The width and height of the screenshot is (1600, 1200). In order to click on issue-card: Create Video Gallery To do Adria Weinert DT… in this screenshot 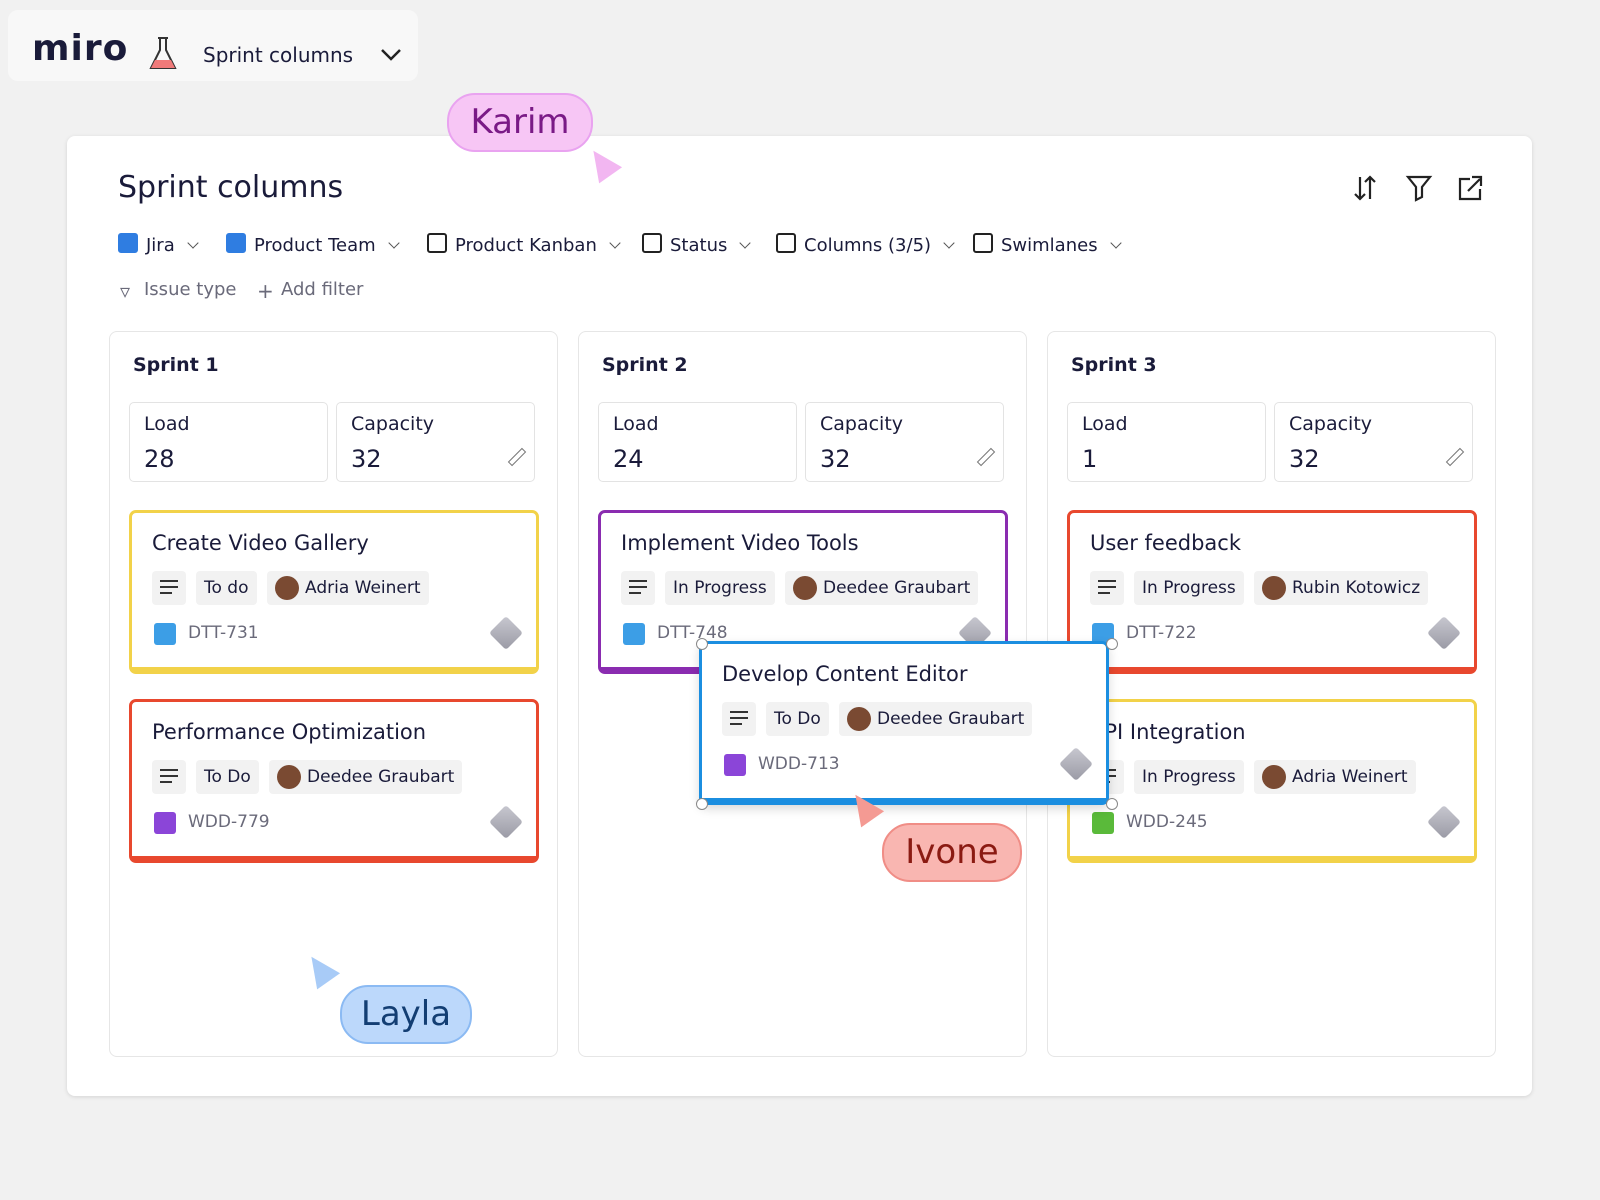, I will do `click(334, 592)`.